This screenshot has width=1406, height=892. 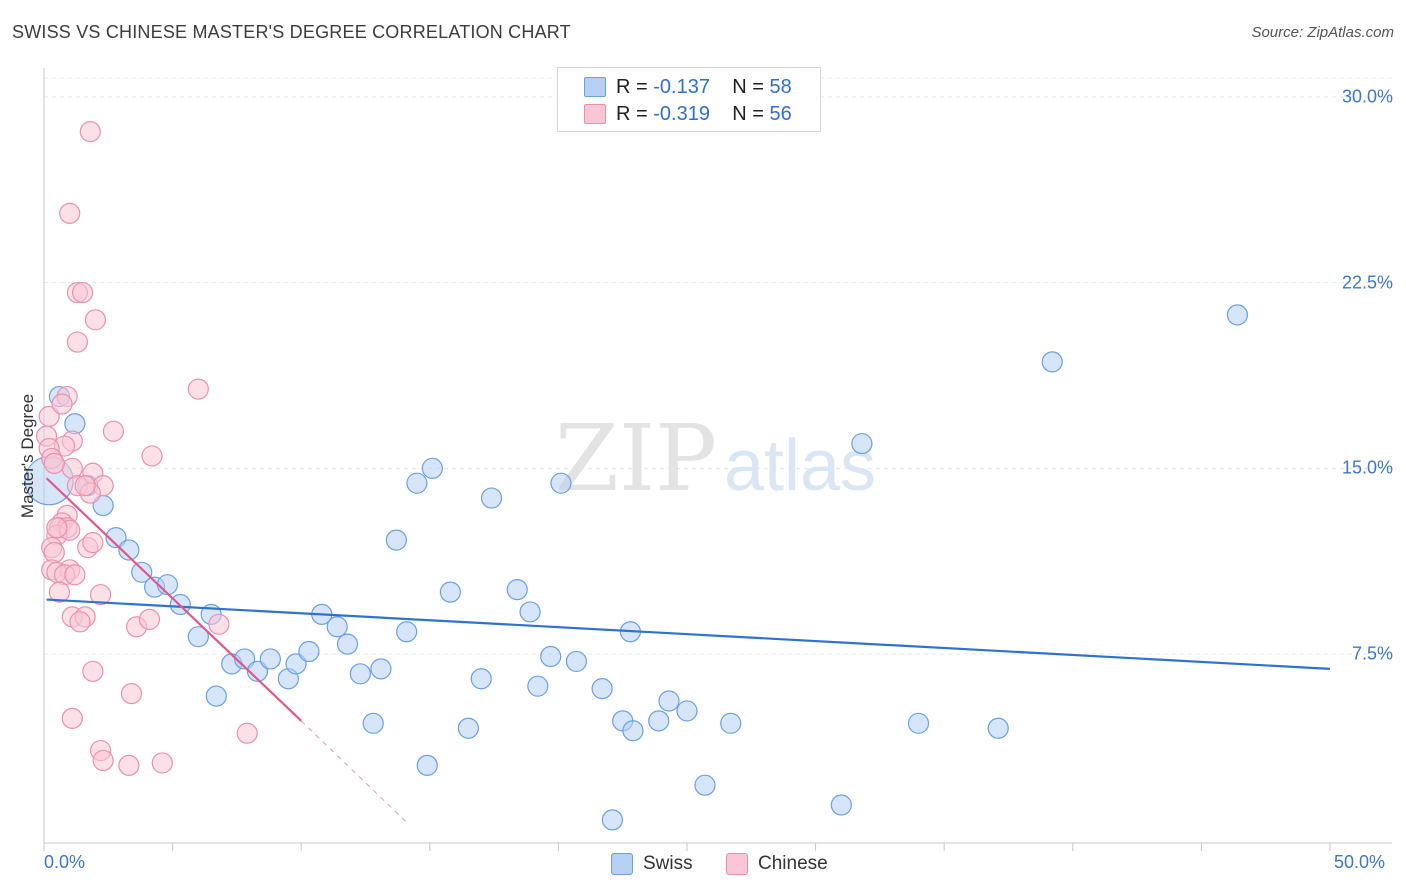 What do you see at coordinates (689, 99) in the screenshot?
I see `stats-legend-box: R = -0.137 N = 58 R = -0.319 N = 56` at bounding box center [689, 99].